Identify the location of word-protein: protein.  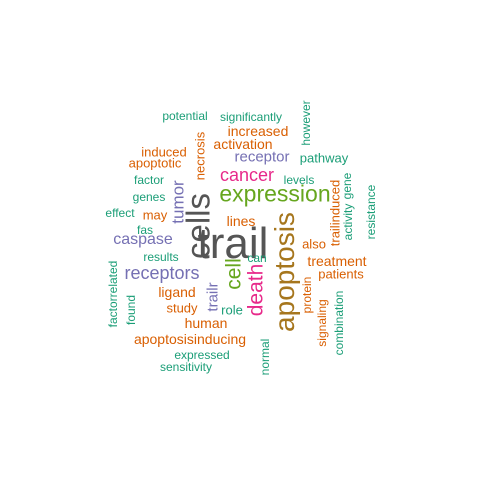
(307, 295).